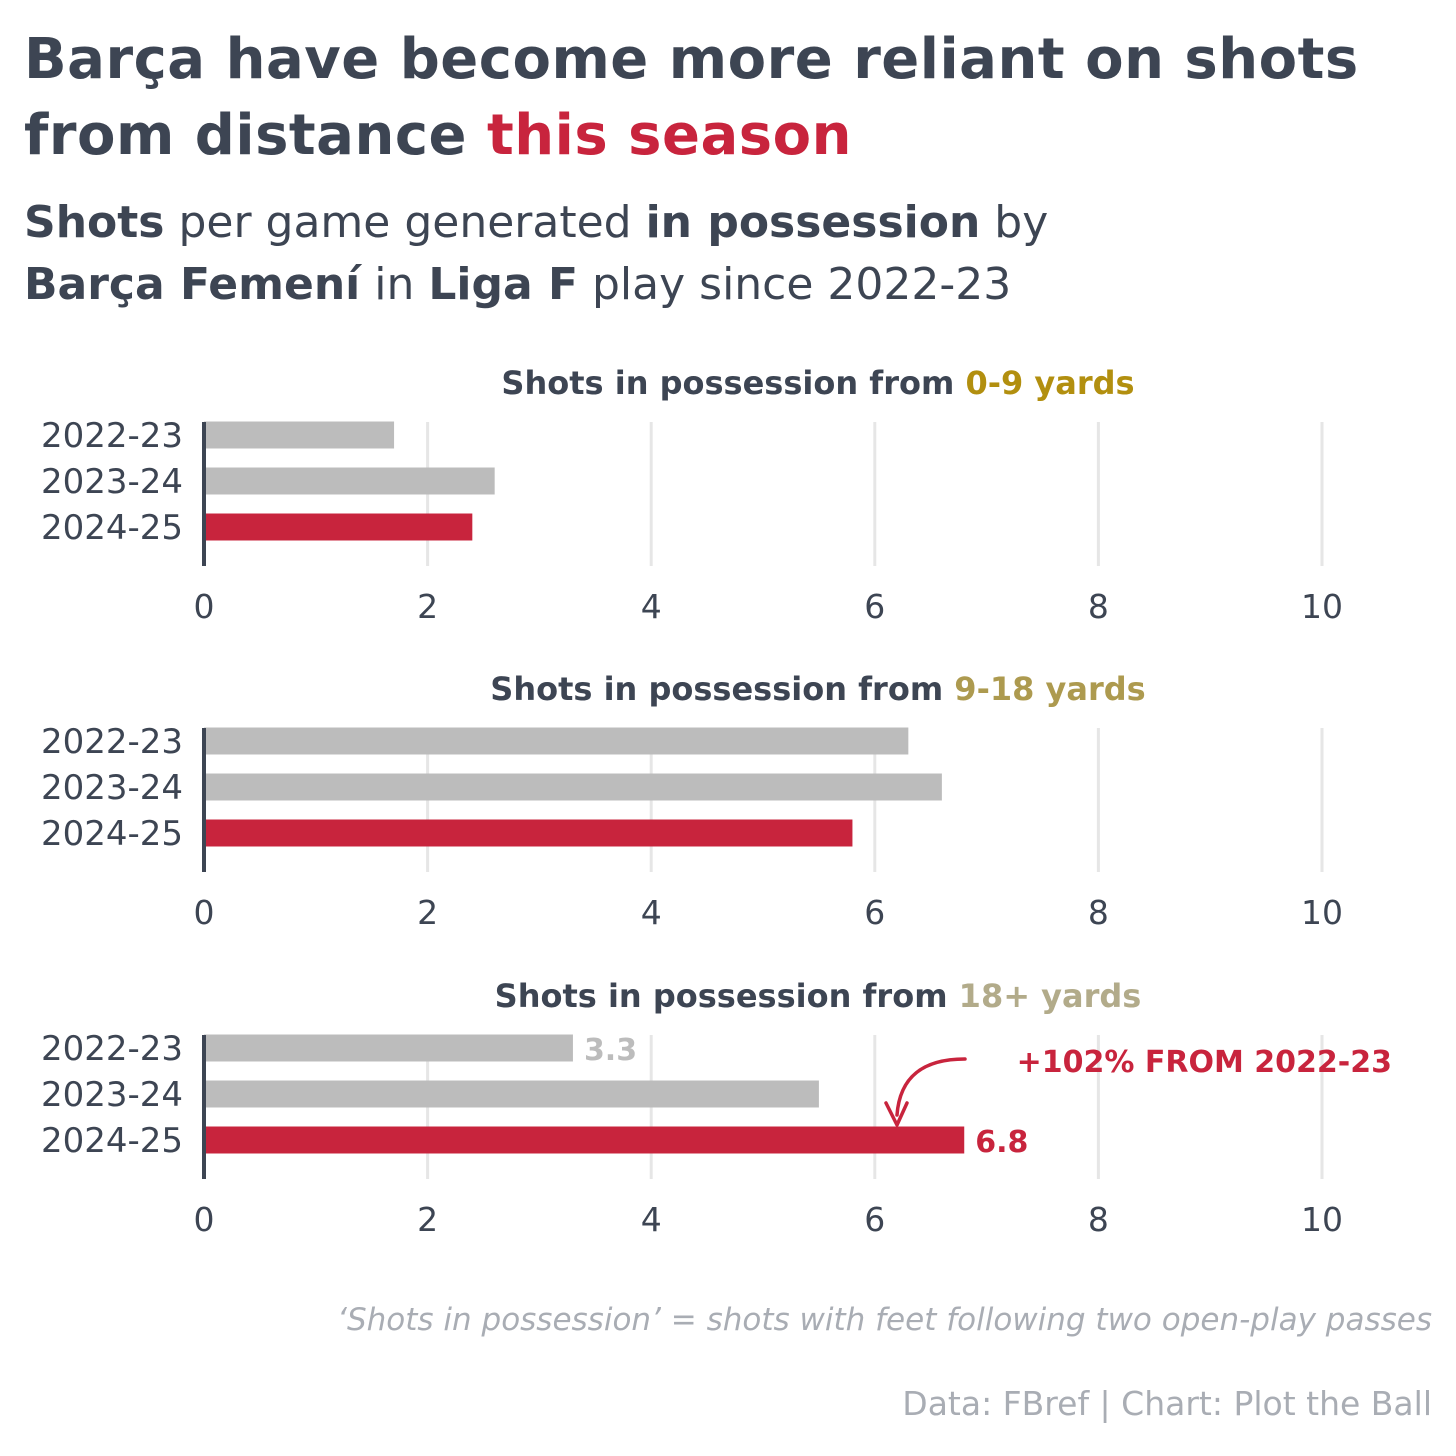  I want to click on data-label: 3.3, so click(610, 1050).